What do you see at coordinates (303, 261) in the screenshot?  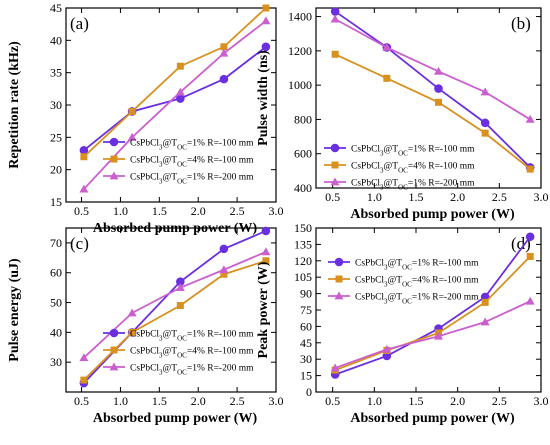 I see `y-tick-label: 120` at bounding box center [303, 261].